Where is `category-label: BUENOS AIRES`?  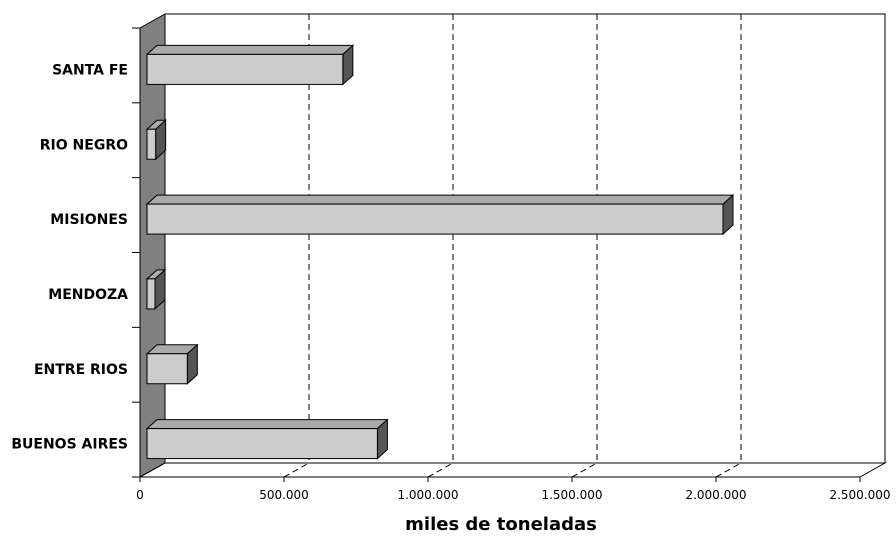
category-label: BUENOS AIRES is located at coordinates (69, 445).